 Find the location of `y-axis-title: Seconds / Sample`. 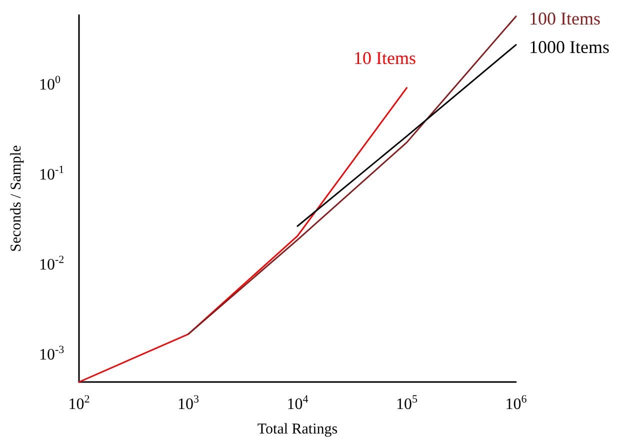

y-axis-title: Seconds / Sample is located at coordinates (16, 198).